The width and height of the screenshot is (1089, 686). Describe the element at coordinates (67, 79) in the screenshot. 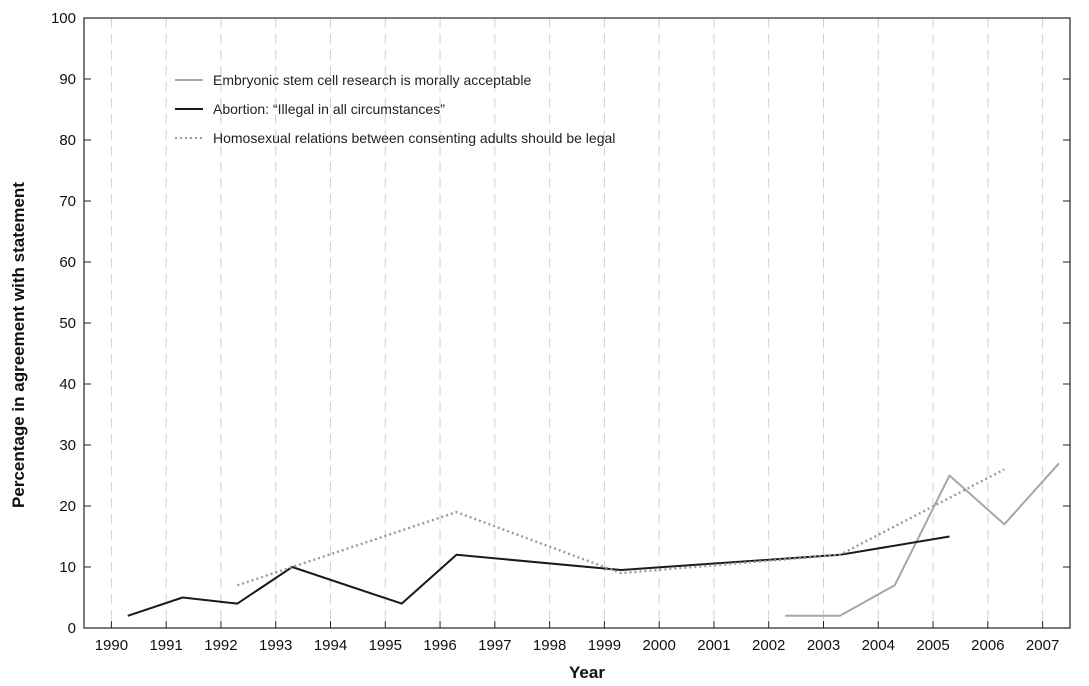

I see `y-tick-label: 90` at that location.